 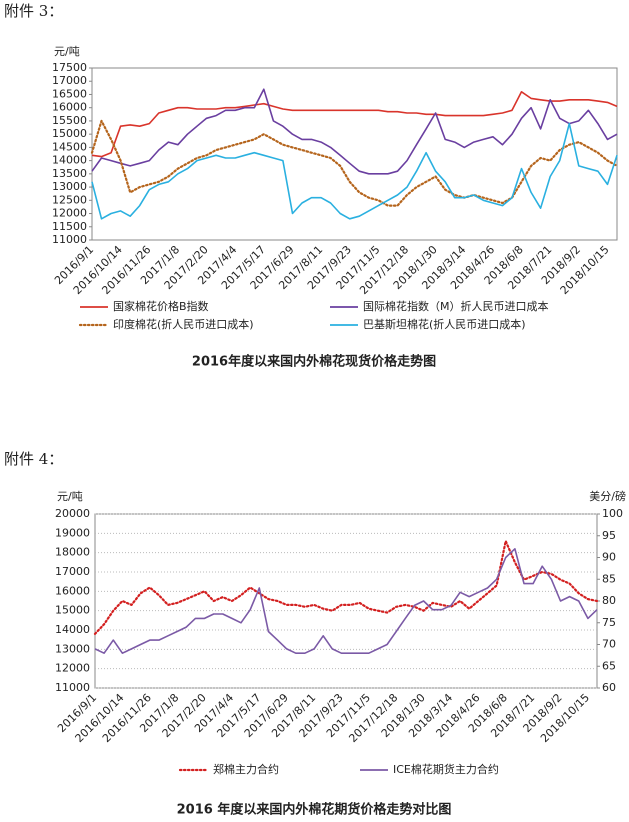 What do you see at coordinates (69, 199) in the screenshot?
I see `y-tick-label: 12500` at bounding box center [69, 199].